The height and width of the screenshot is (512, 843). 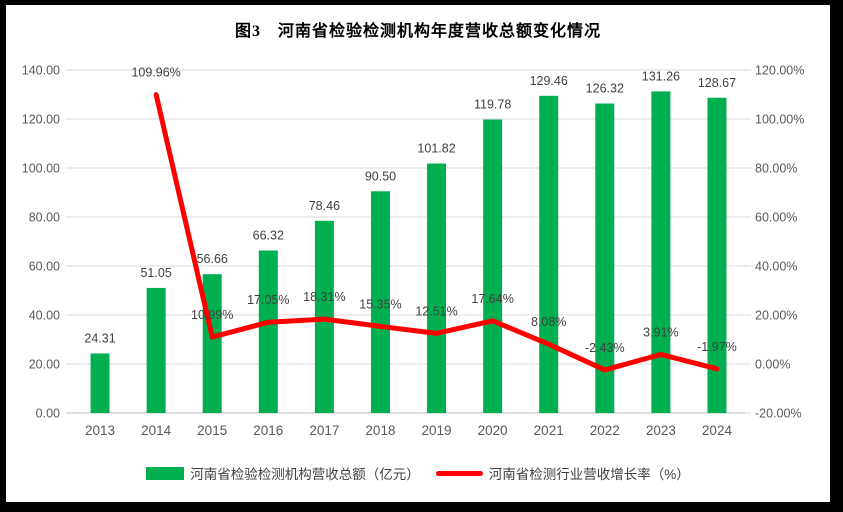 I want to click on bar-2024, so click(x=717, y=255).